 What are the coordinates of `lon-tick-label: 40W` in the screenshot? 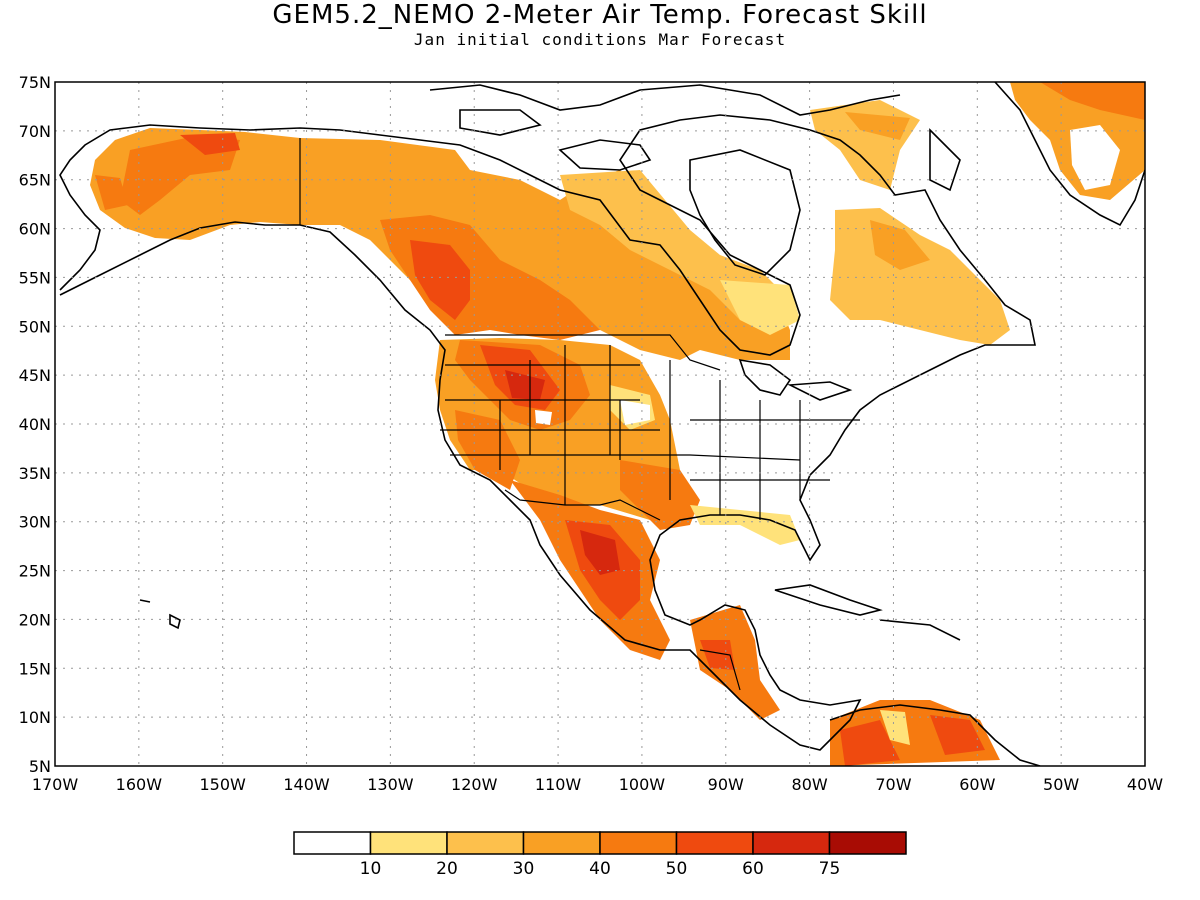 It's located at (1145, 784).